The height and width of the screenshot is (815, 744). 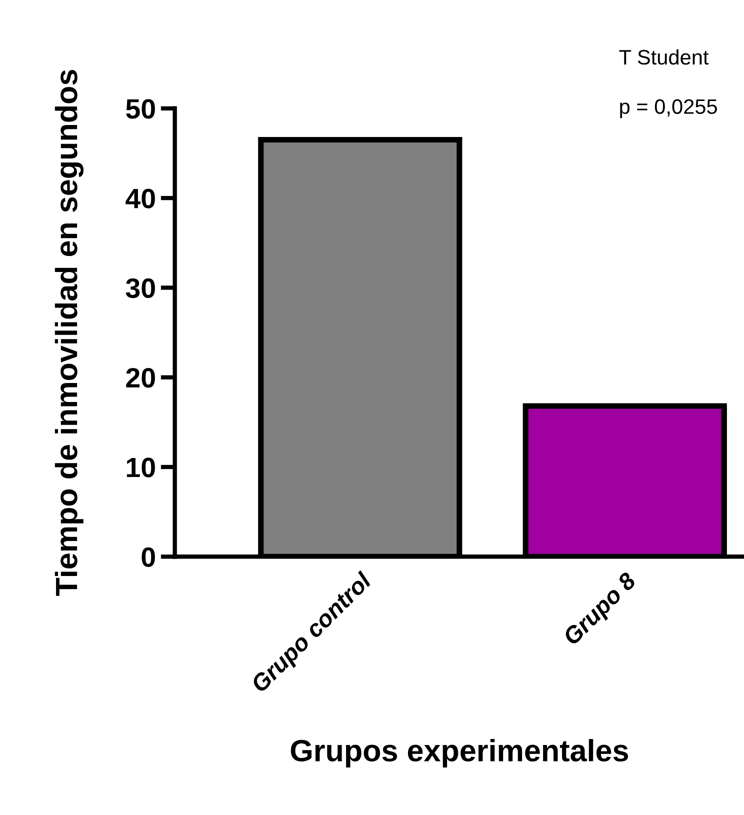 What do you see at coordinates (140, 468) in the screenshot?
I see `y-tick-label: 10` at bounding box center [140, 468].